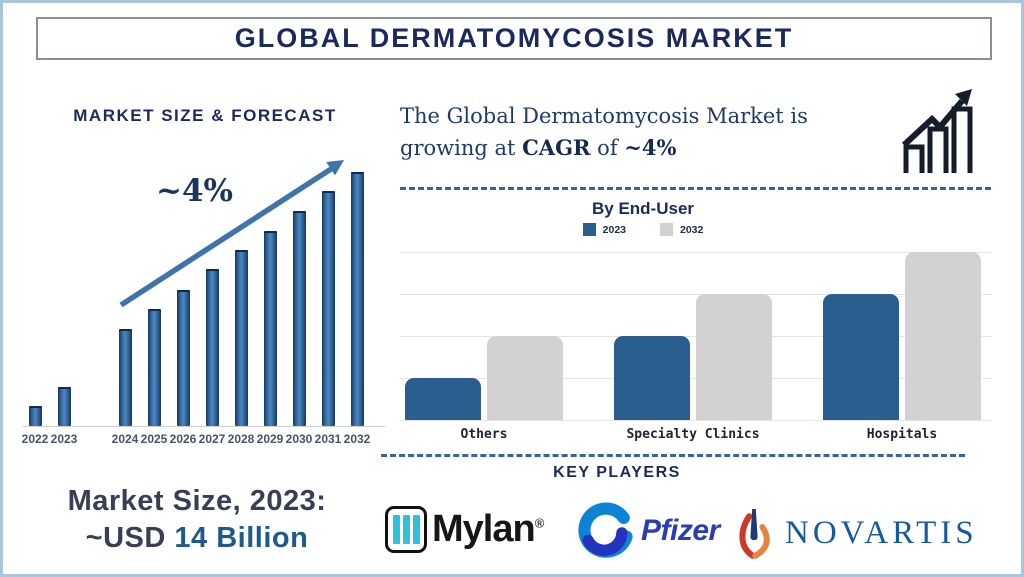 The height and width of the screenshot is (577, 1024). Describe the element at coordinates (937, 131) in the screenshot. I see `growth-chart-icon` at that location.